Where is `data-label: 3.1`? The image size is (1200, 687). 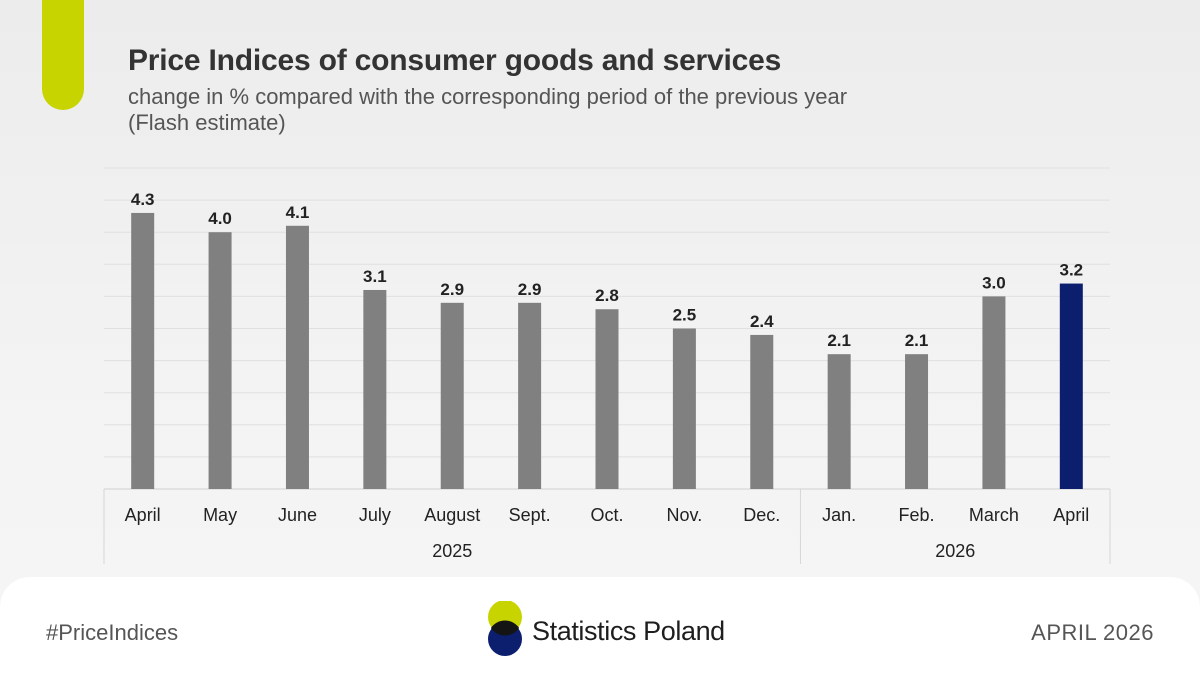
data-label: 3.1 is located at coordinates (375, 276).